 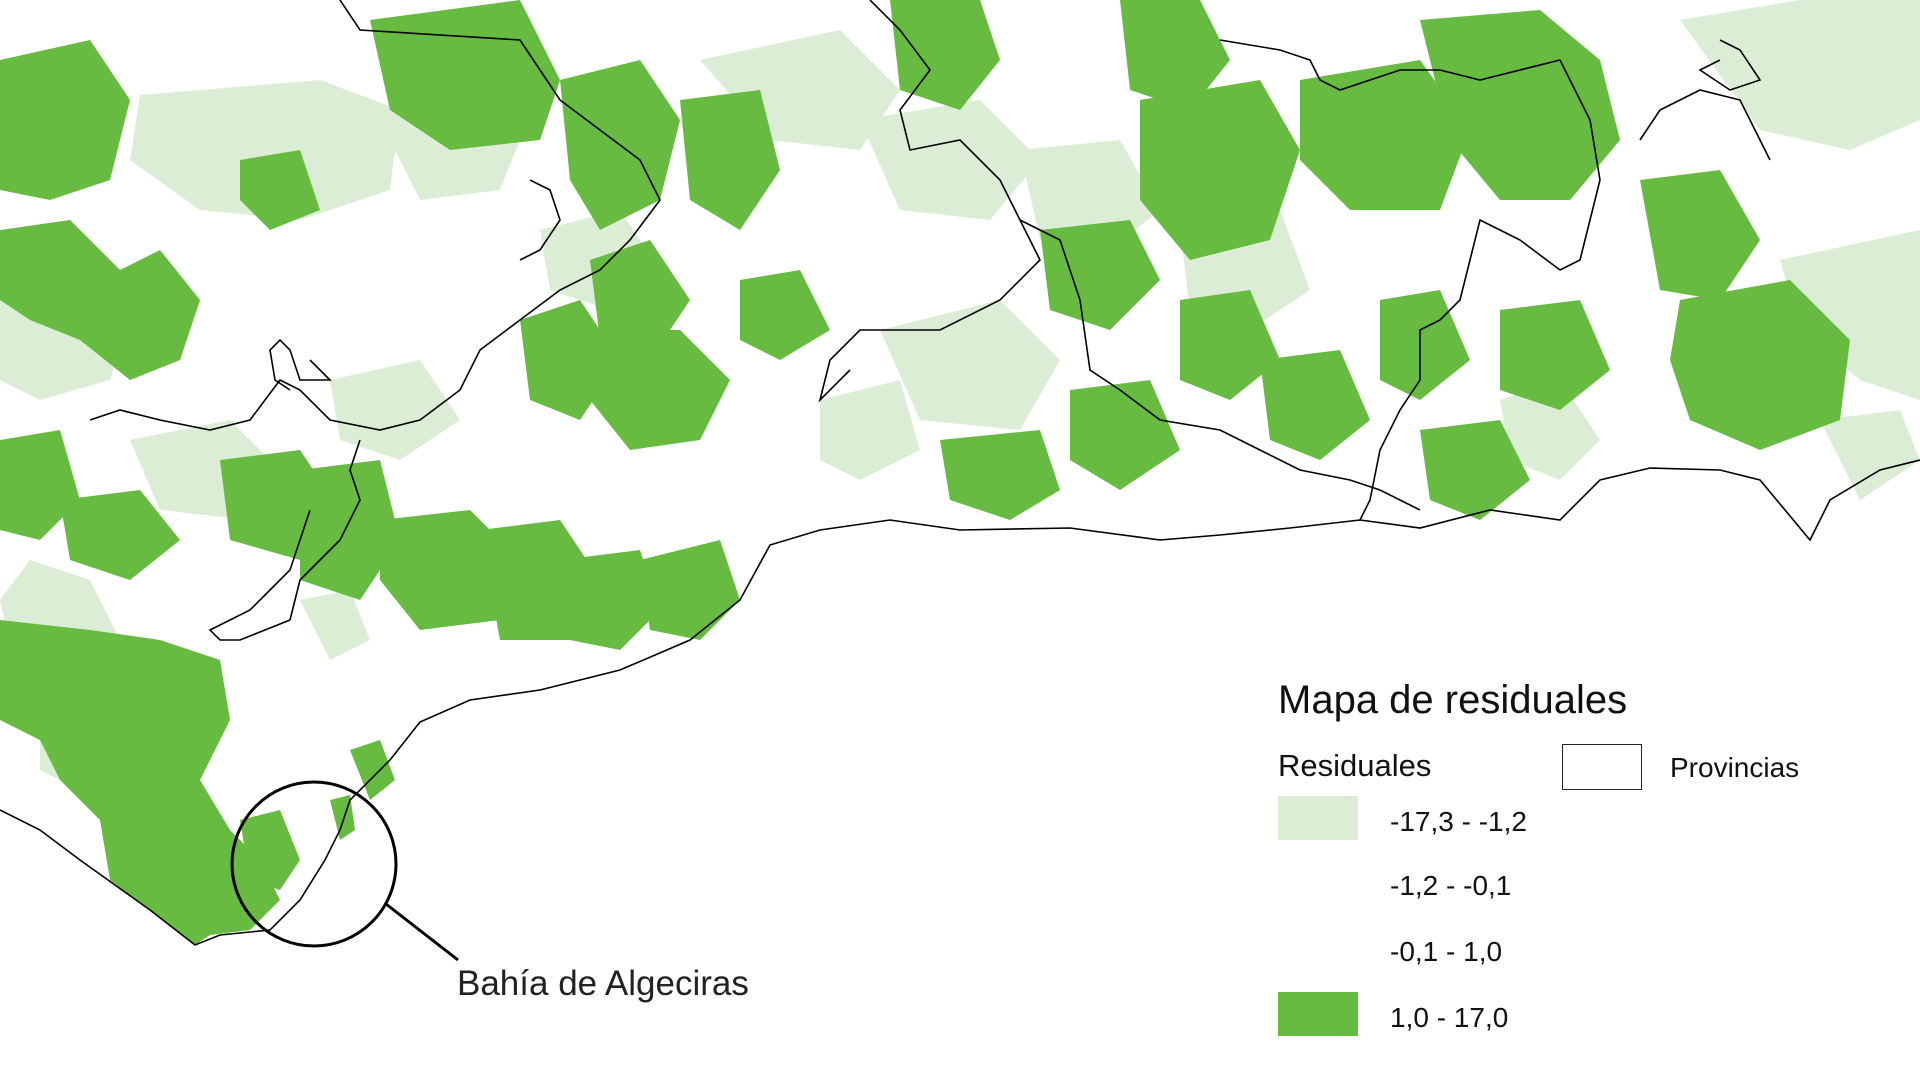 What do you see at coordinates (1735, 767) in the screenshot?
I see `province-legend-label: Provincias` at bounding box center [1735, 767].